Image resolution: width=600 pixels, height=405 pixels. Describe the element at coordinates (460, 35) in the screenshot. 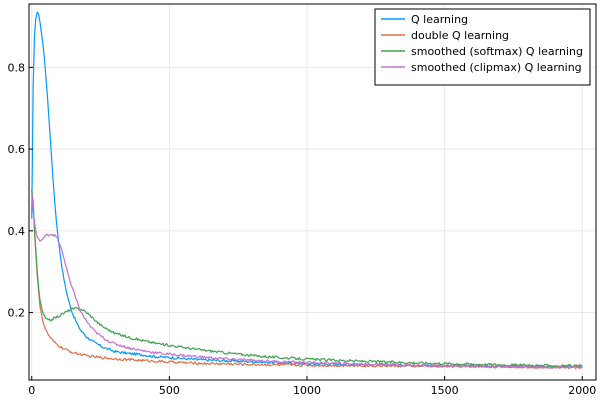

I see `legend-label: double Q learning` at that location.